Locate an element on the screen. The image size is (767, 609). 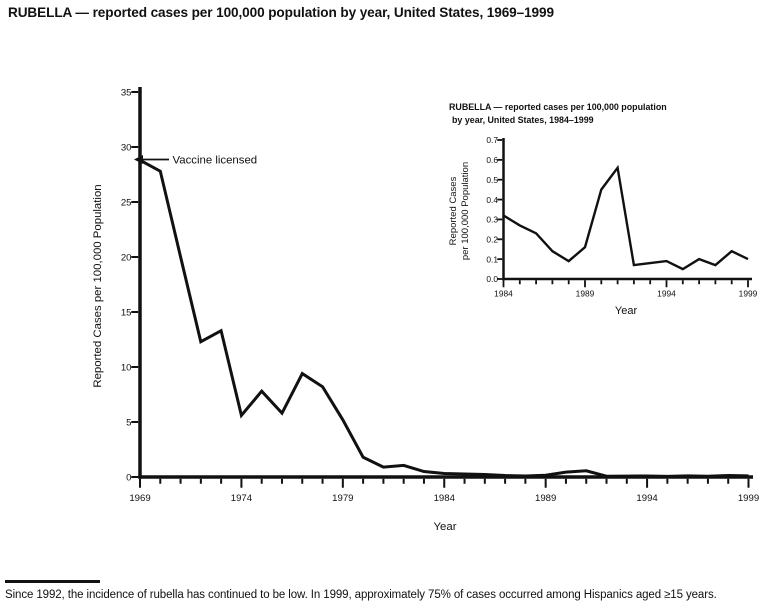
main-y-tick-label: 15 is located at coordinates (126, 313).